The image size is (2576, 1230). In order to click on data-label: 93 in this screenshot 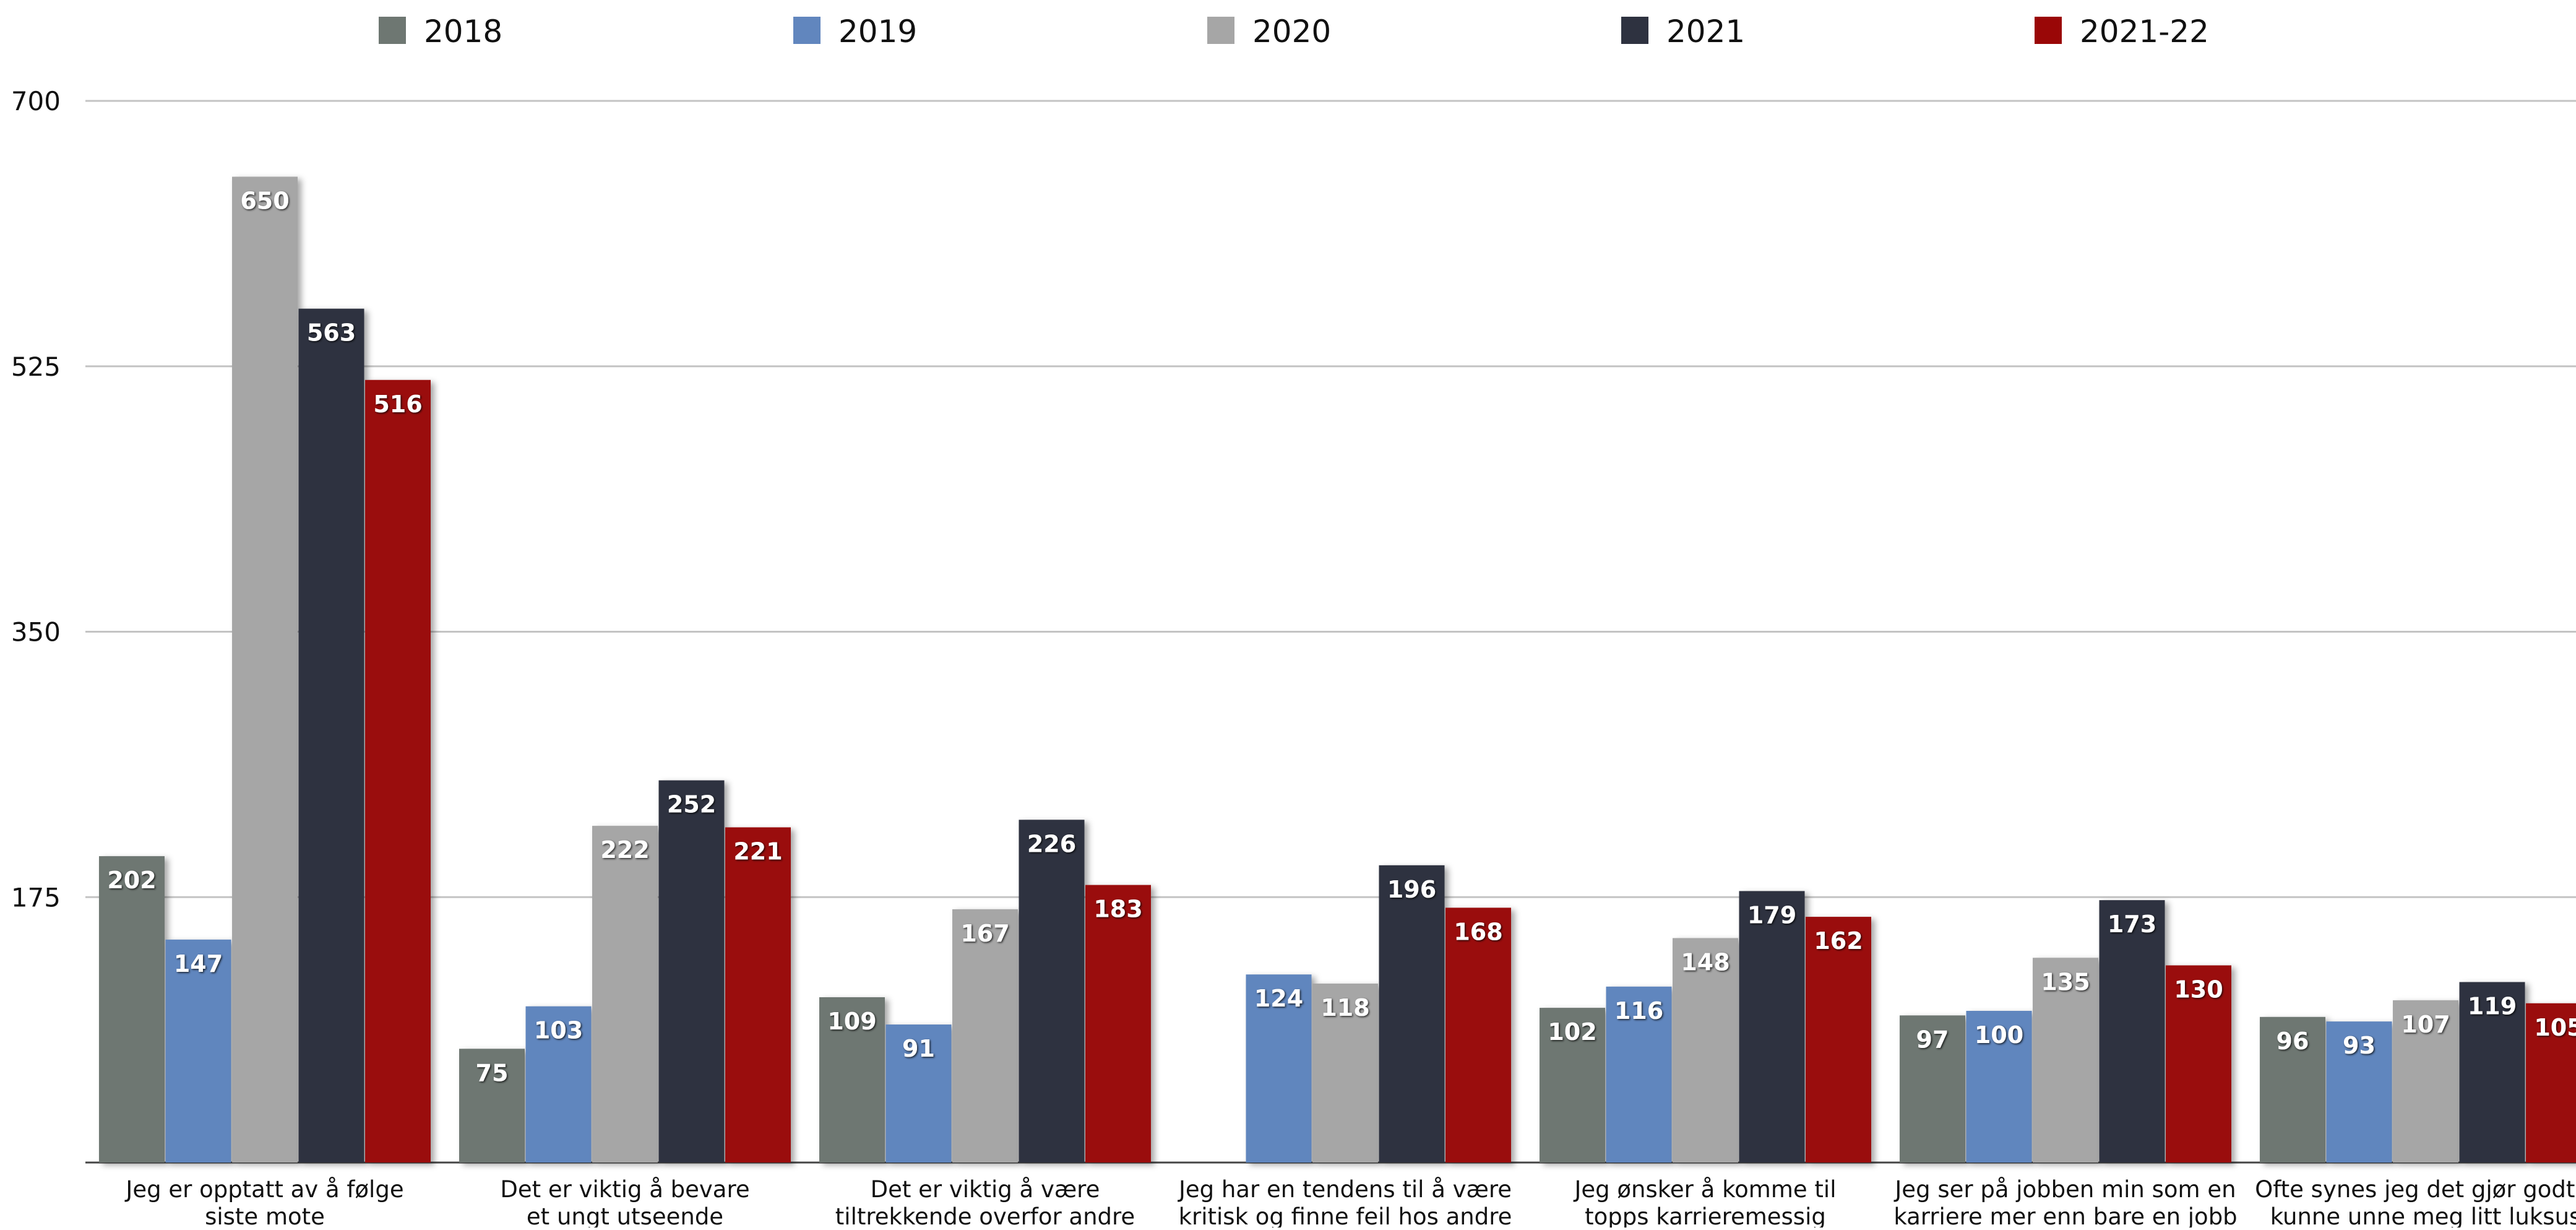, I will do `click(2359, 1045)`.